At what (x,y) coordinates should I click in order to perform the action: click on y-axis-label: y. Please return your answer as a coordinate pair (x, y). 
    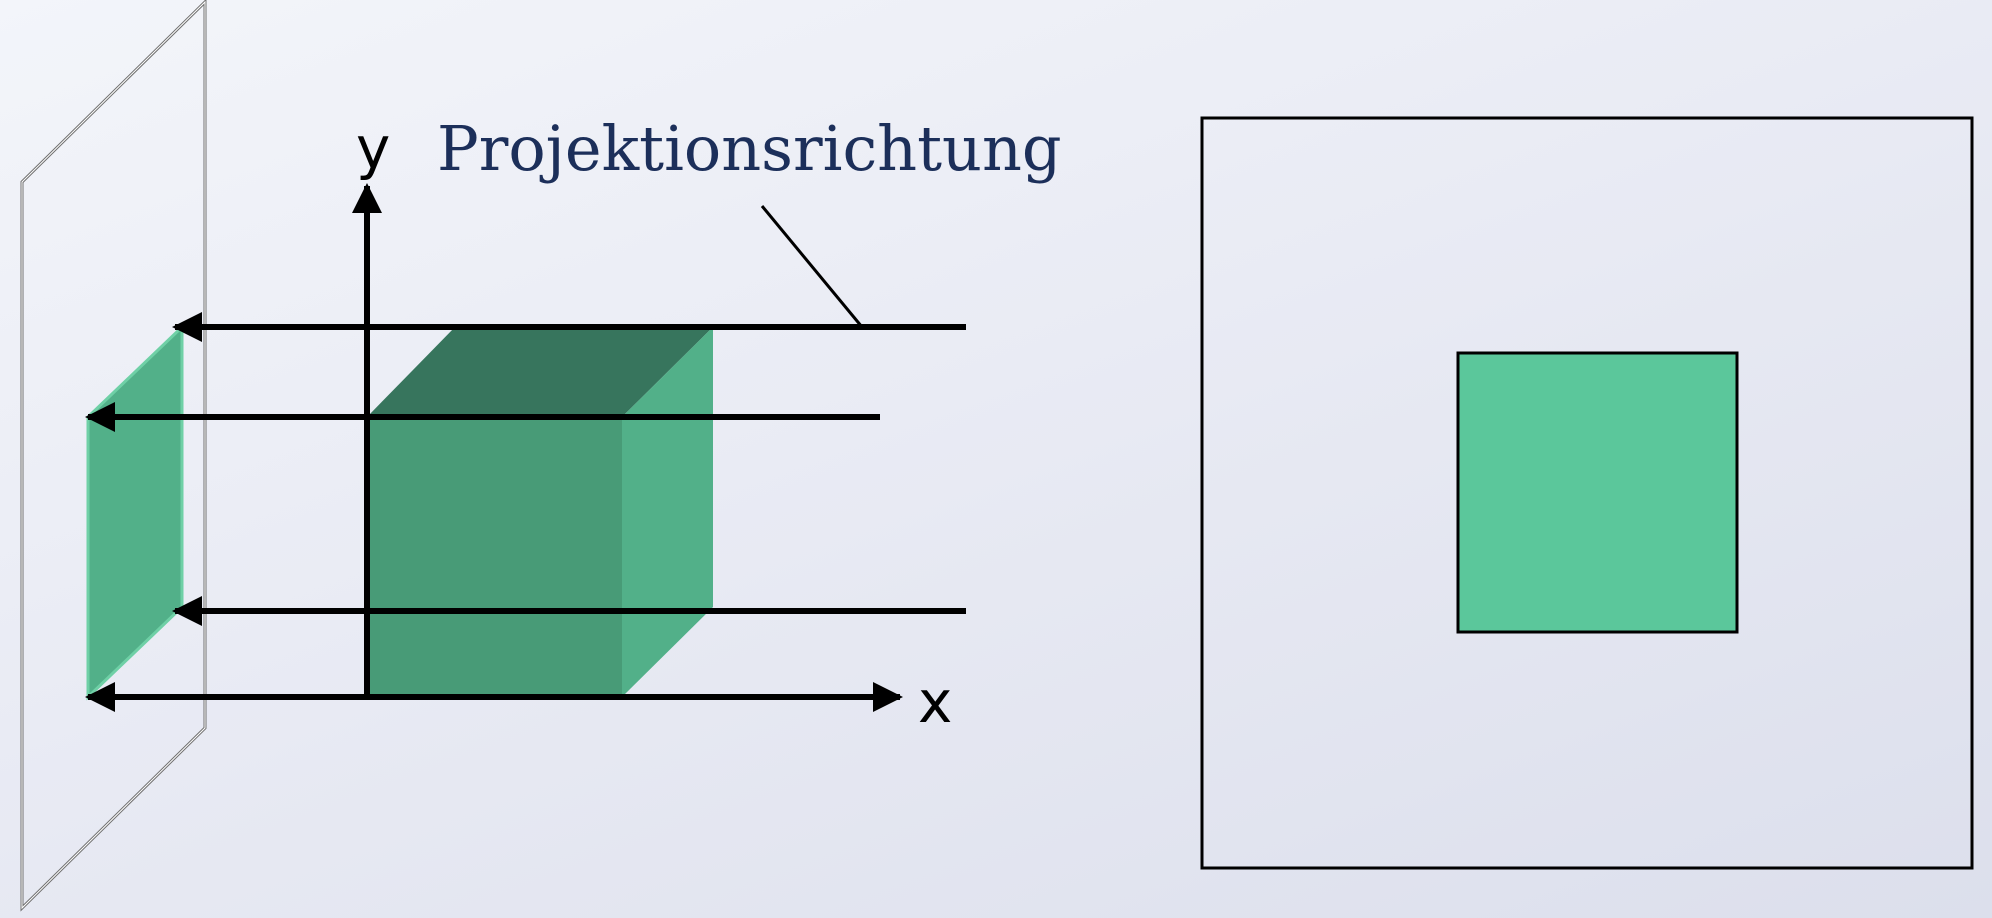
    Looking at the image, I should click on (373, 148).